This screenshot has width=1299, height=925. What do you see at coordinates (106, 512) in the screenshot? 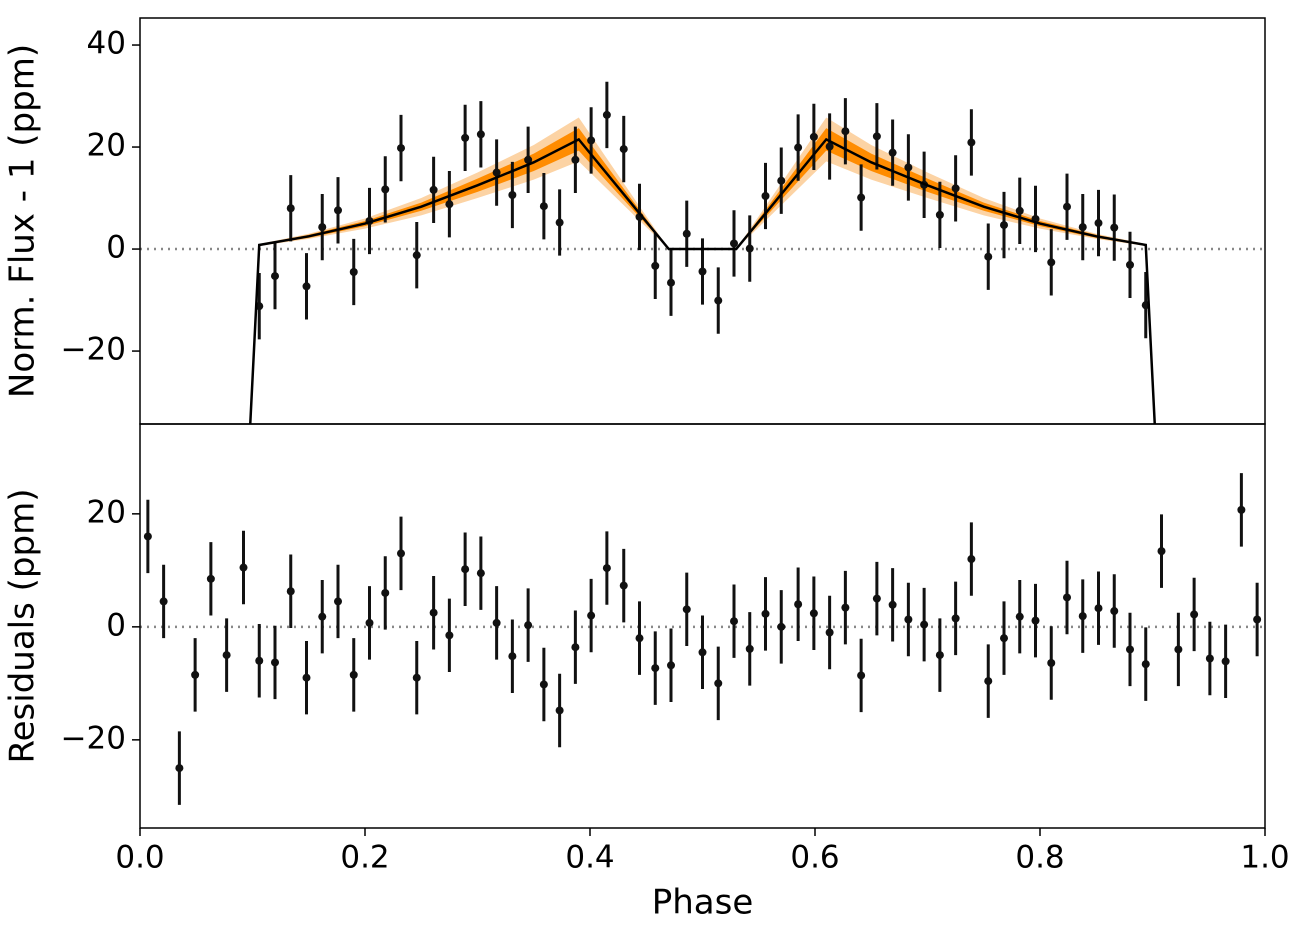
I see `y-tick-label: 20` at bounding box center [106, 512].